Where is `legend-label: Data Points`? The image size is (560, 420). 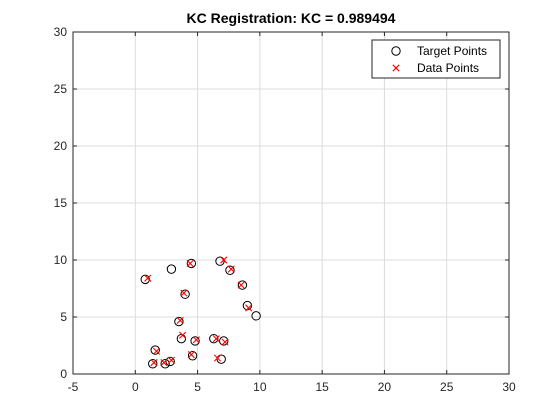
legend-label: Data Points is located at coordinates (448, 68).